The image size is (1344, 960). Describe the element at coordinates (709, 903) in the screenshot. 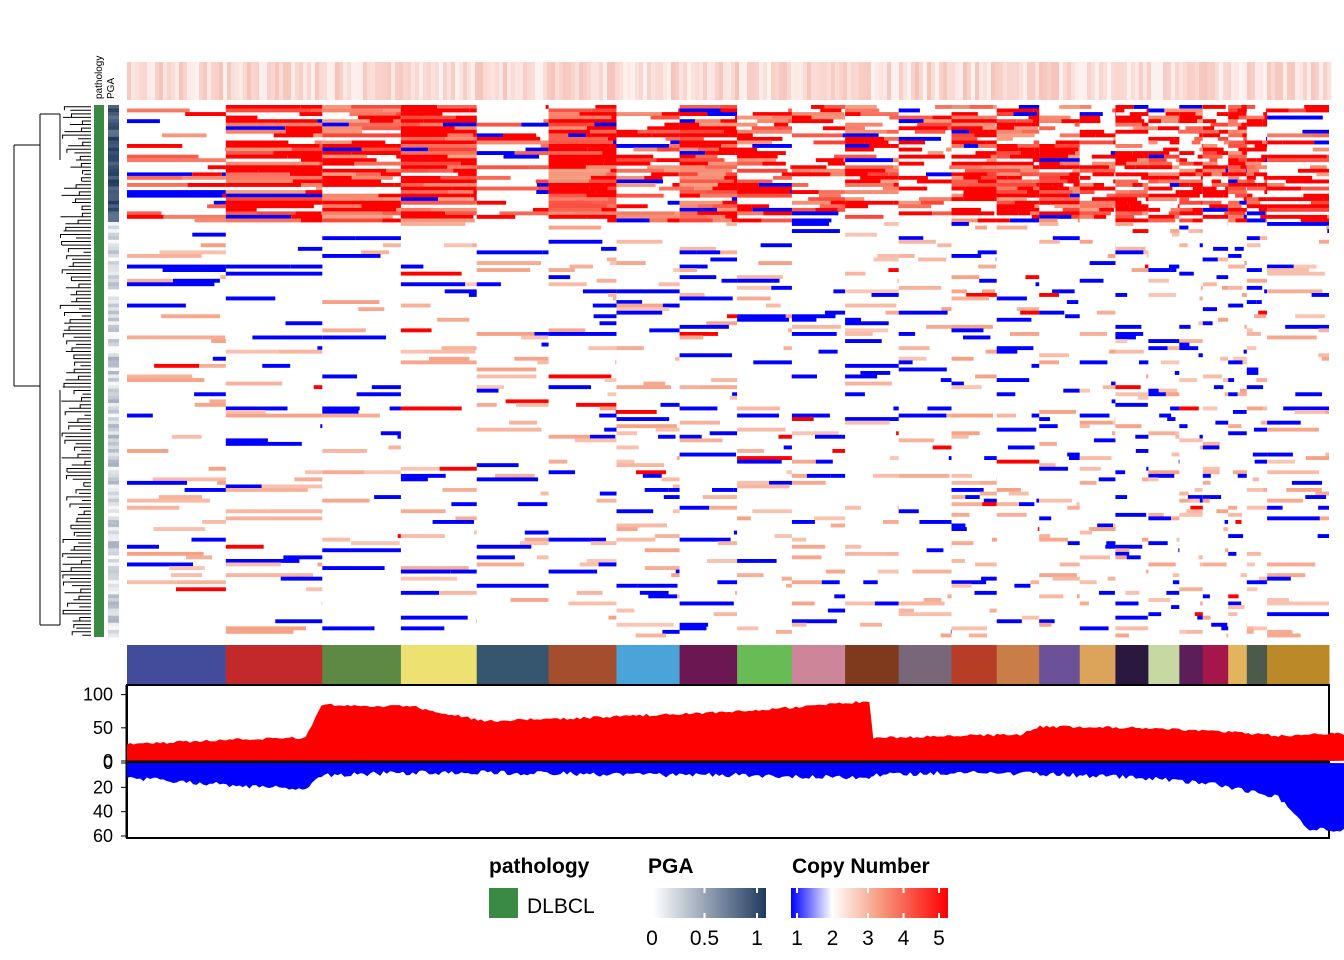

I see `legend-pga-colorbar` at that location.